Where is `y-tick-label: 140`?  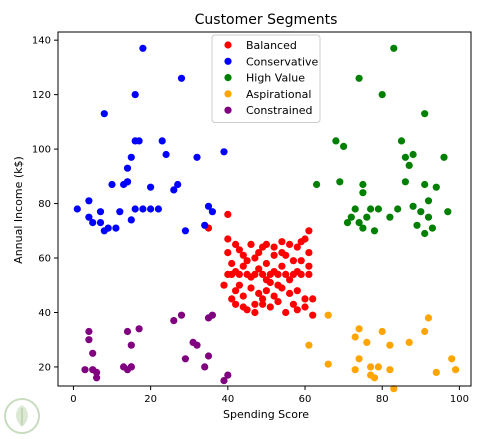 y-tick-label: 140 is located at coordinates (41, 41).